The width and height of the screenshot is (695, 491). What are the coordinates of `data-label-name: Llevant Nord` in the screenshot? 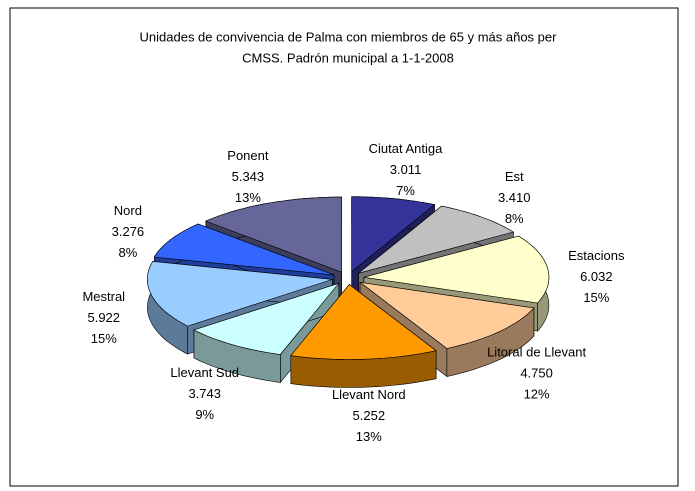 It's located at (369, 394).